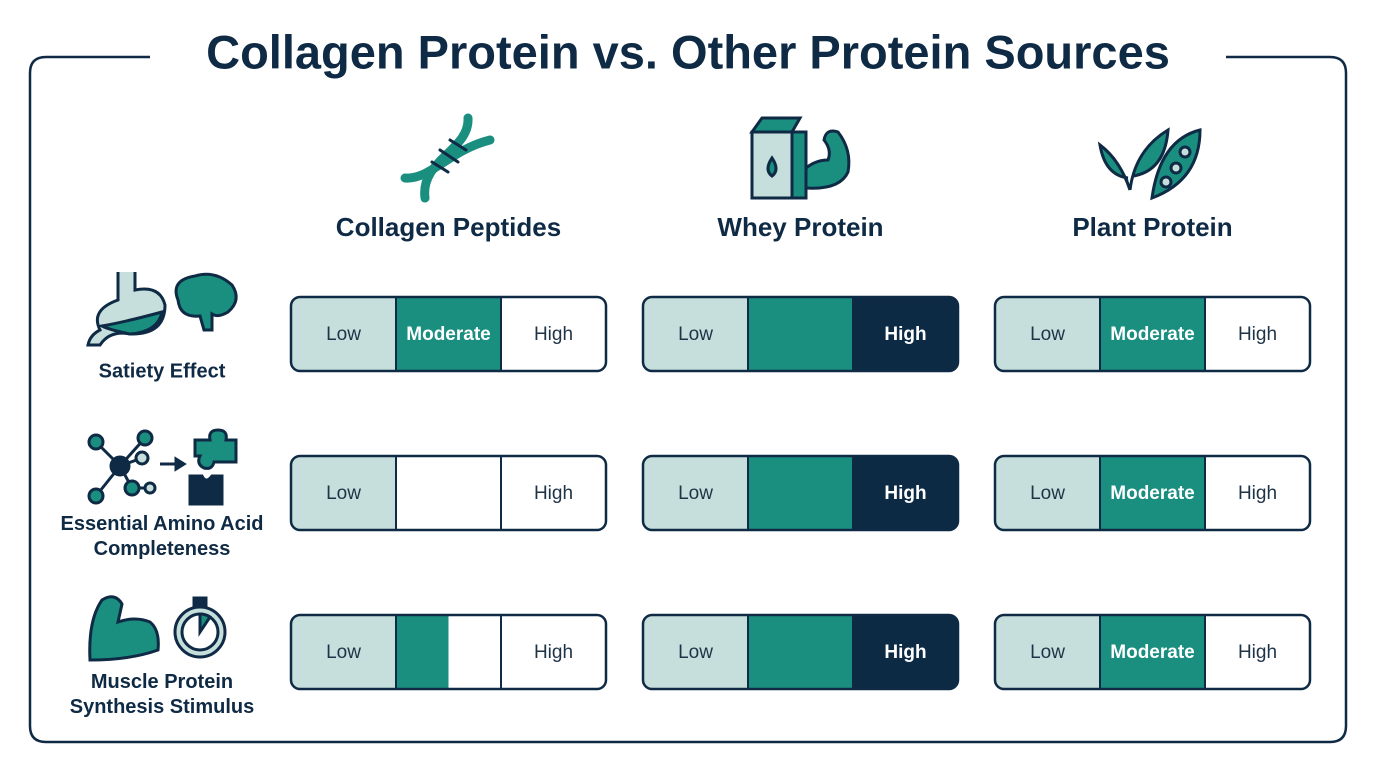 This screenshot has width=1376, height=768. Describe the element at coordinates (162, 309) in the screenshot. I see `satiety-icon` at that location.